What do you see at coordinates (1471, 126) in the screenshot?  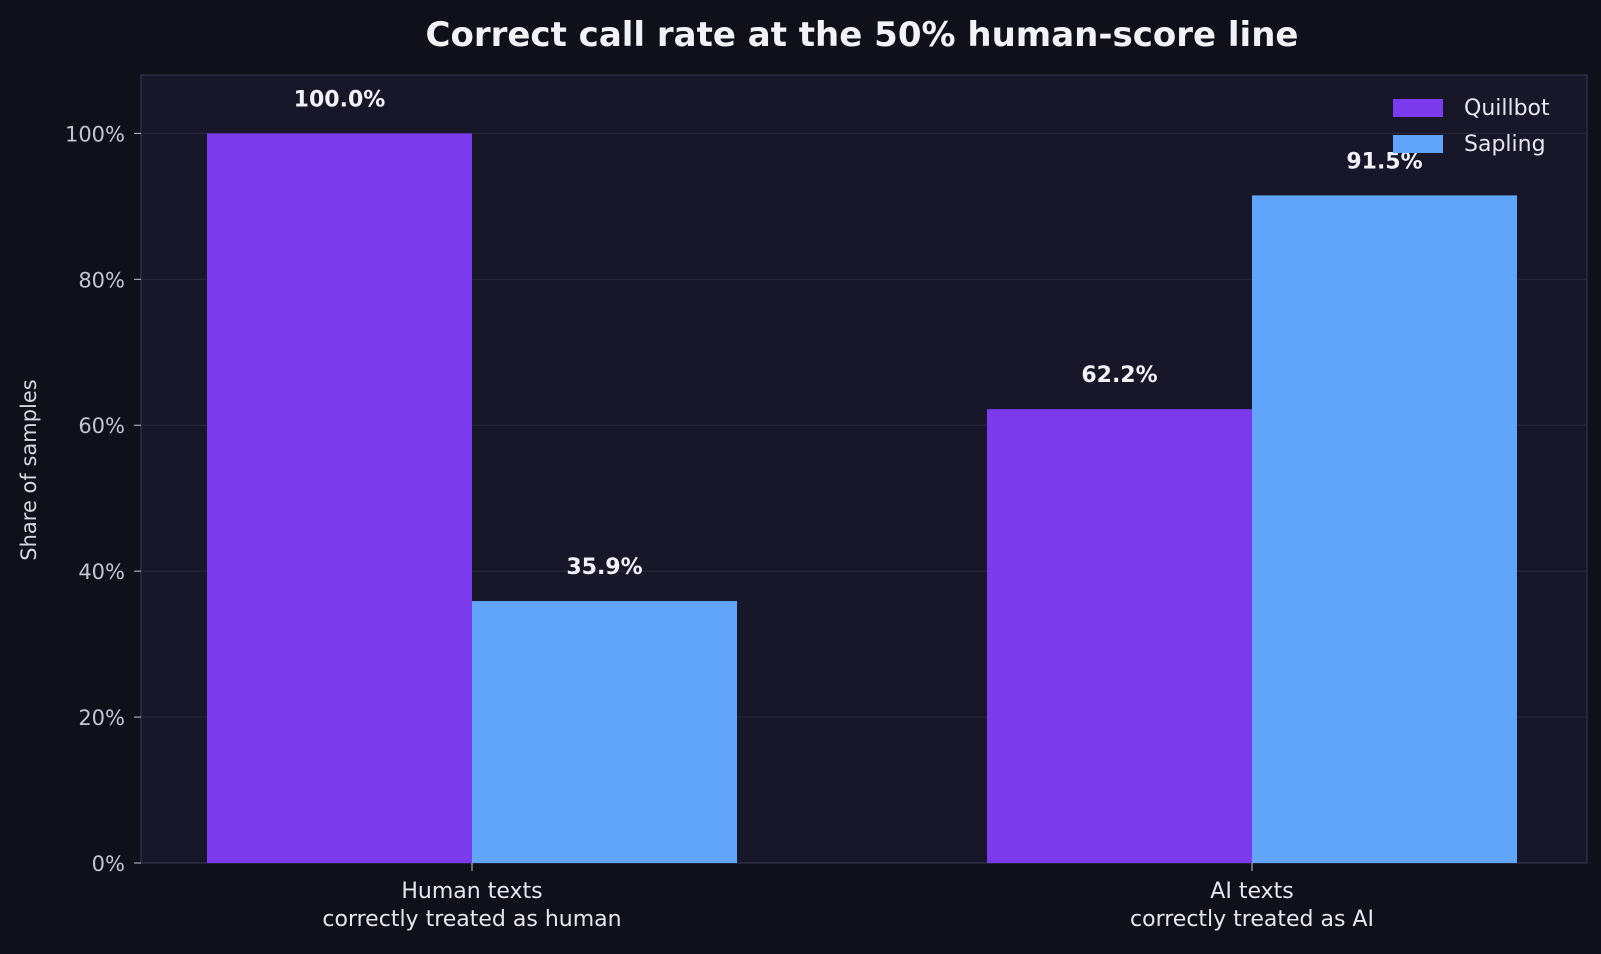 I see `legend: Quillbot Sapling` at bounding box center [1471, 126].